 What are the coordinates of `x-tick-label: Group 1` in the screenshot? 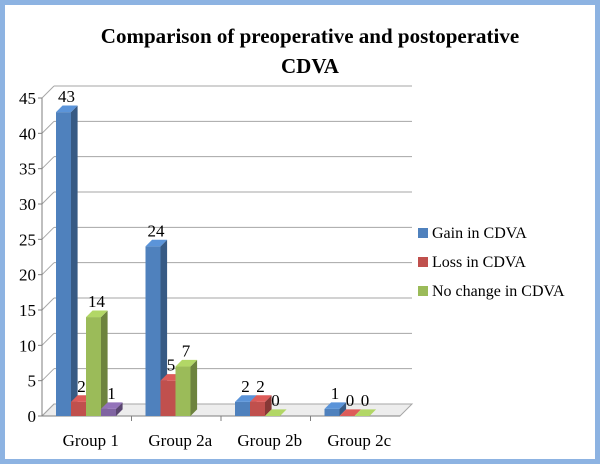 It's located at (91, 440).